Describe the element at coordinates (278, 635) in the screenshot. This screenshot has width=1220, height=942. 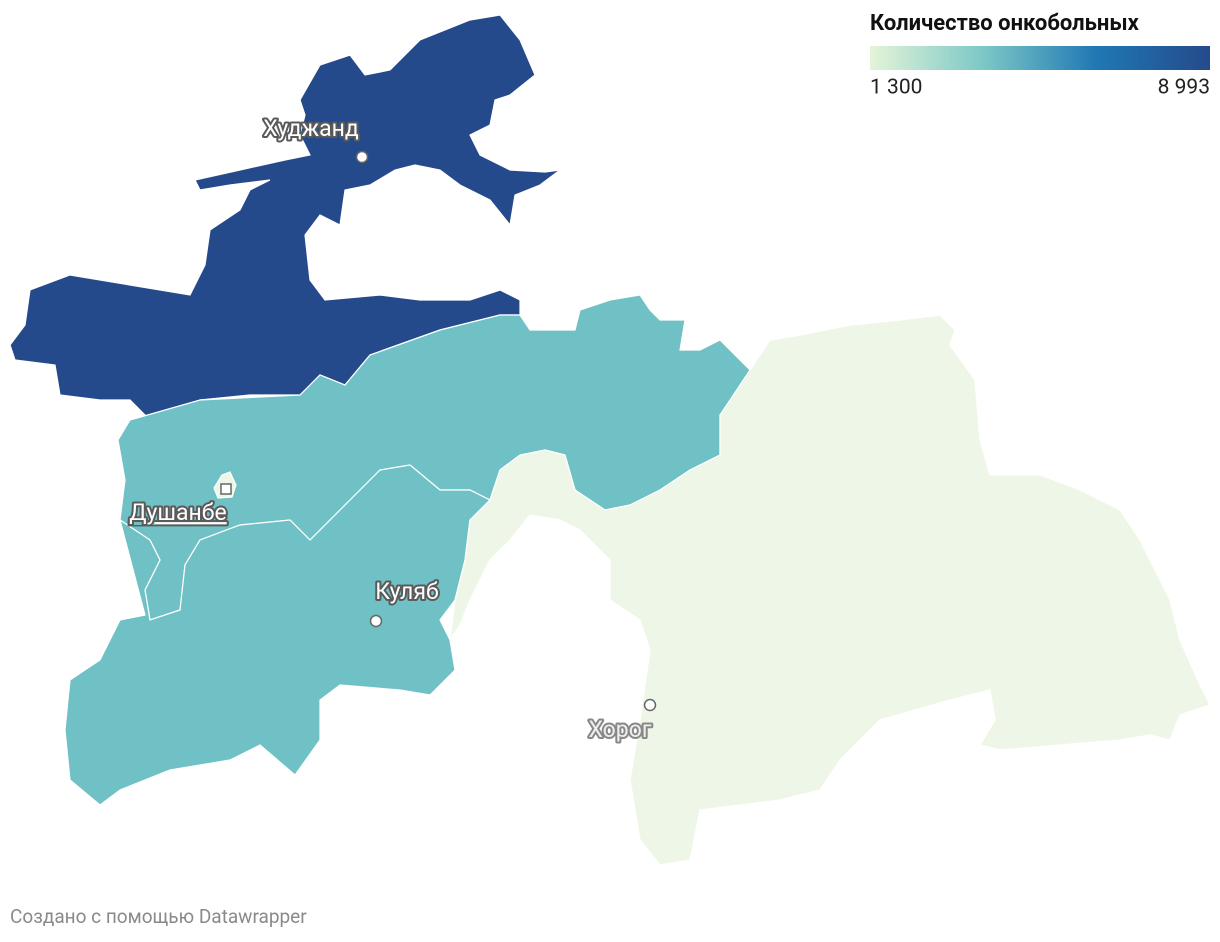
I see `region-khatlon` at that location.